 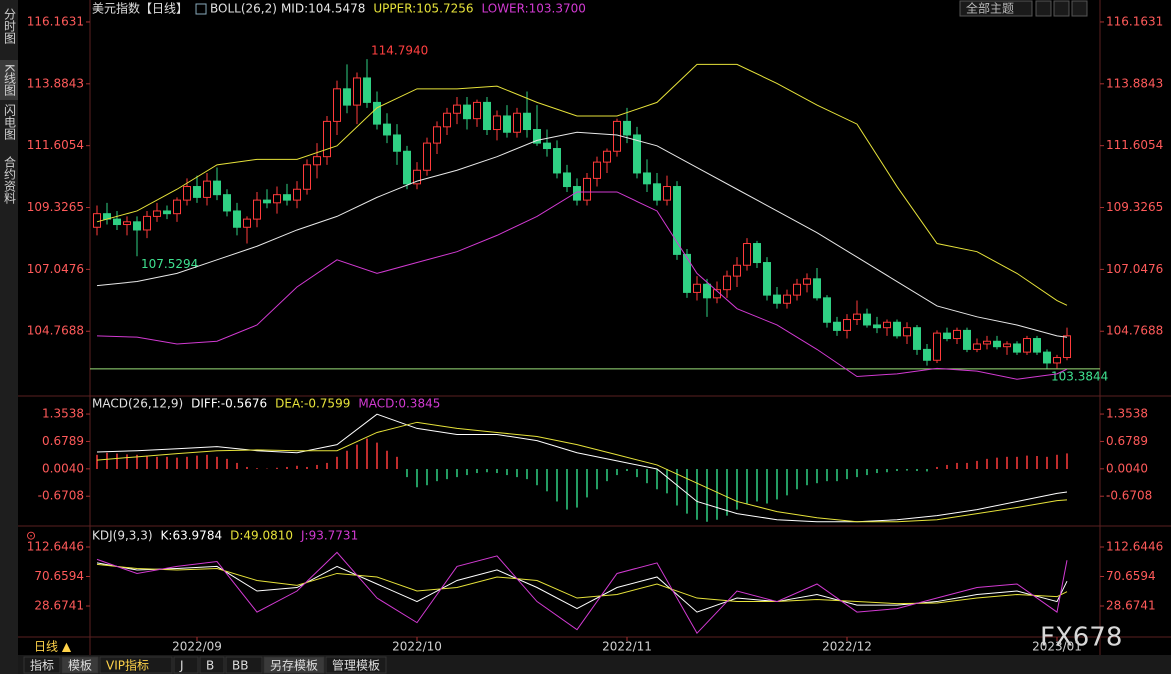 I want to click on tab-label: B, so click(x=210, y=666).